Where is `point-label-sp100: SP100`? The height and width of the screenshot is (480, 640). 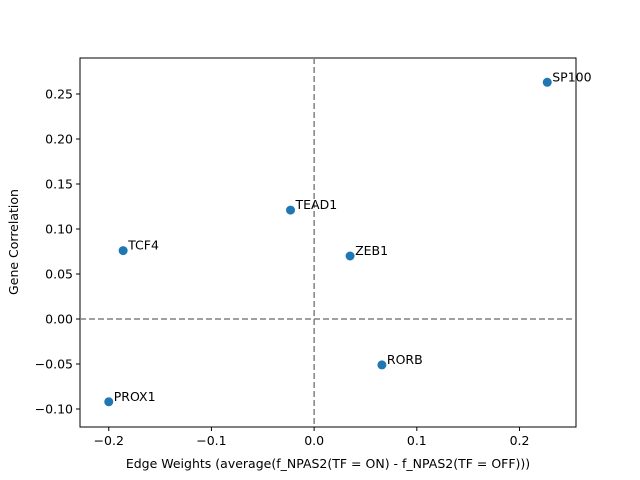
point-label-sp100: SP100 is located at coordinates (571, 76).